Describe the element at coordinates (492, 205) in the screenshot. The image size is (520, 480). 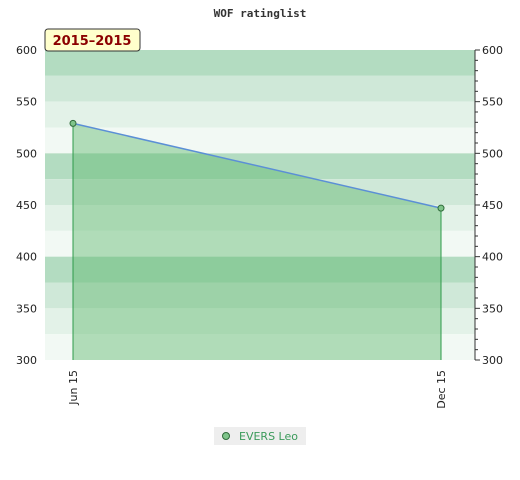
I see `y-tick-label-right: 450` at that location.